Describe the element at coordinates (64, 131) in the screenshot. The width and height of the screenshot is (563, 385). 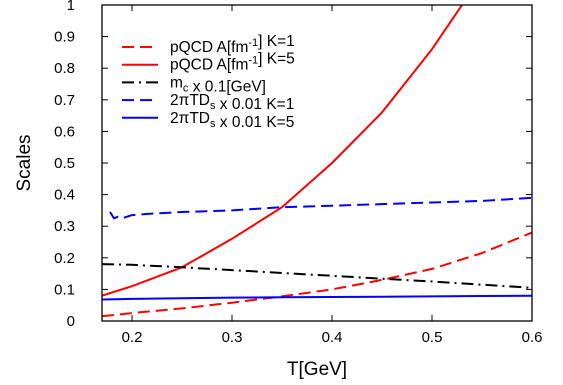
I see `y-tick-label: 0.6` at that location.